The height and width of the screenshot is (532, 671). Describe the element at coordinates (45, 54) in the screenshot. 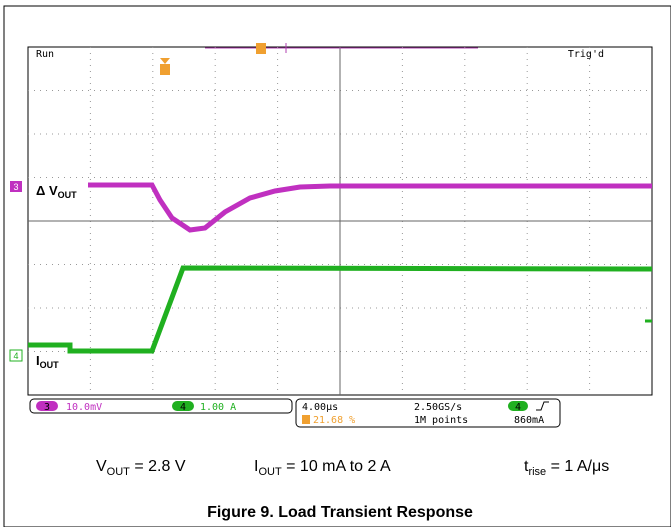

I see `status-left: Run` at that location.